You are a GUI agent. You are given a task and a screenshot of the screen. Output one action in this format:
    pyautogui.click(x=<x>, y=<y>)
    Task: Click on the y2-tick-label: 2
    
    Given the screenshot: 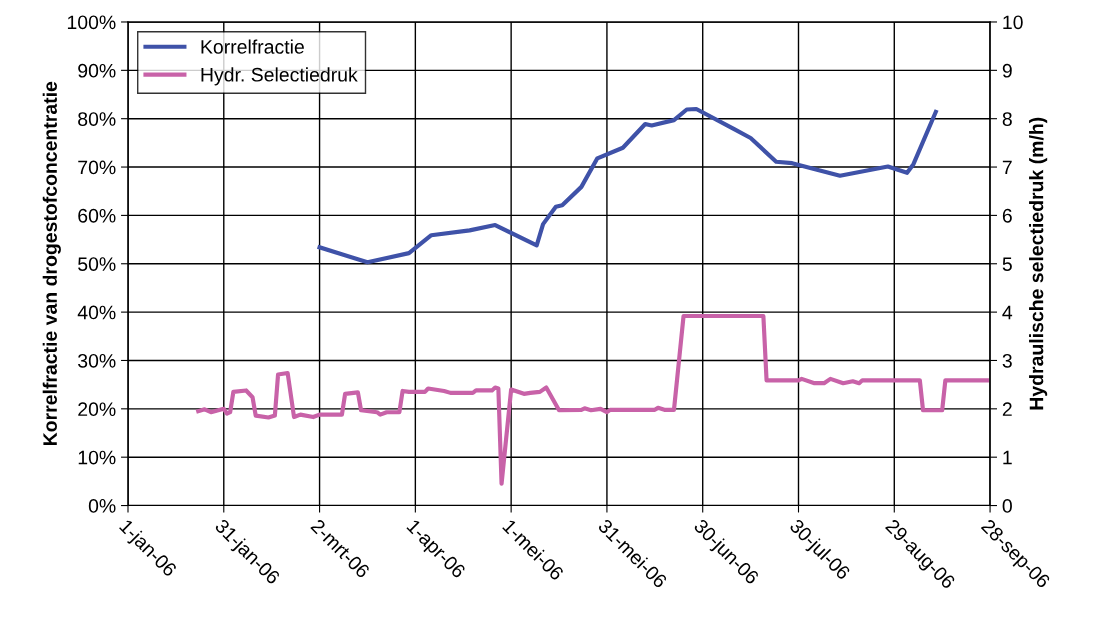 What is the action you would take?
    pyautogui.click(x=1007, y=409)
    